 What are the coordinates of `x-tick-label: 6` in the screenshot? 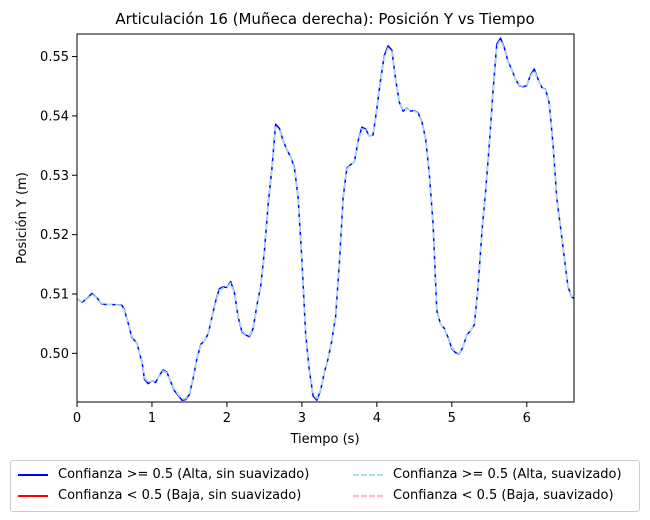 It's located at (527, 418).